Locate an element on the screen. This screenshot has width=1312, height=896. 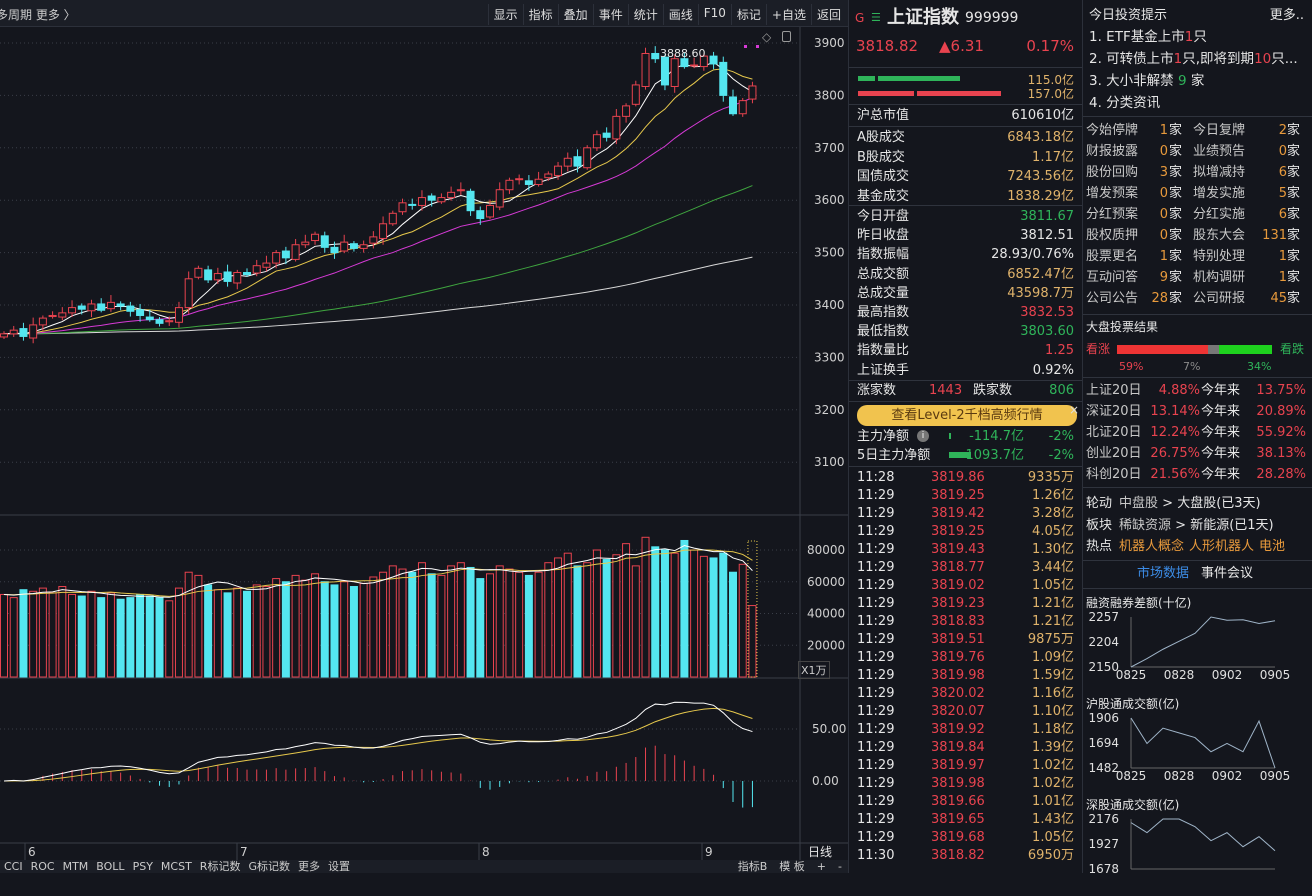
hot-topic: 电池 is located at coordinates (1272, 546).